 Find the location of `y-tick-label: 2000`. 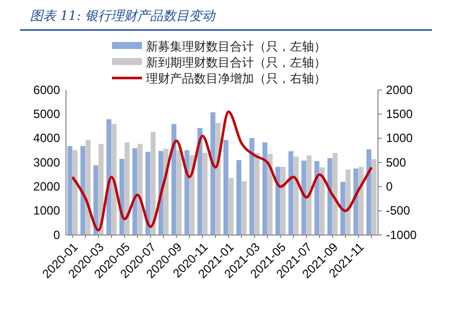

y-tick-label: 2000 is located at coordinates (46, 187).